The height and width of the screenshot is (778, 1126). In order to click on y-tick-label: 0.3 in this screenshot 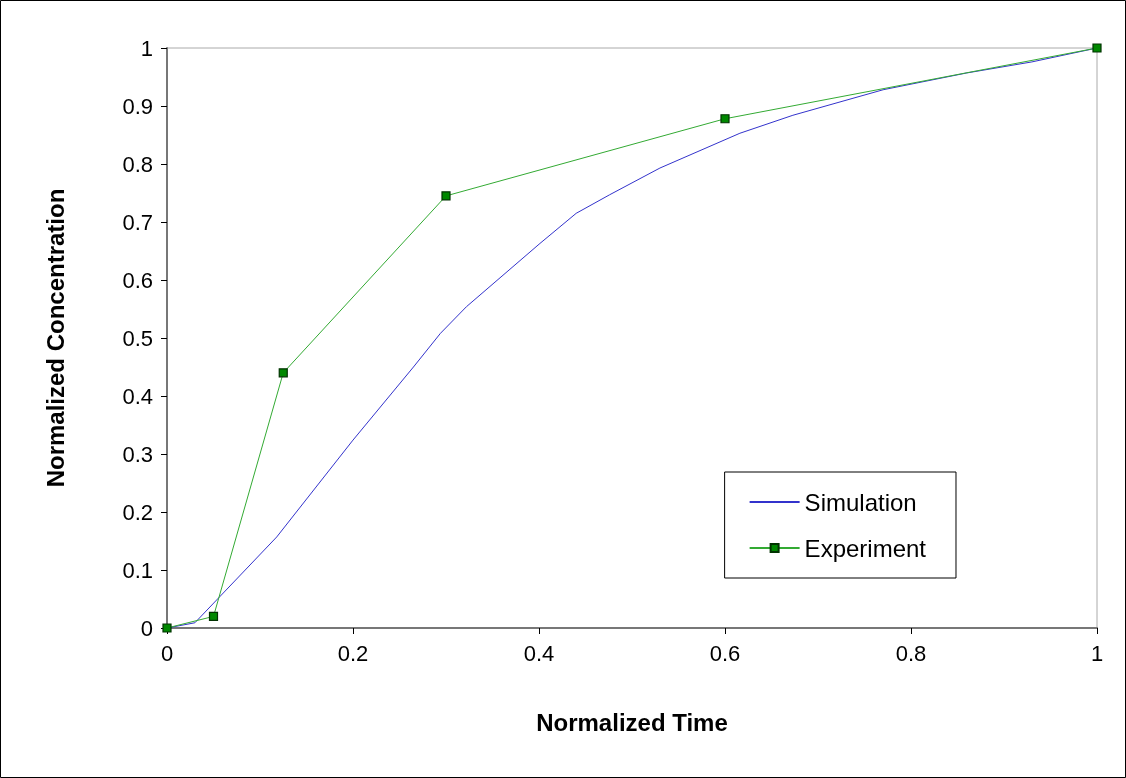, I will do `click(137, 454)`.